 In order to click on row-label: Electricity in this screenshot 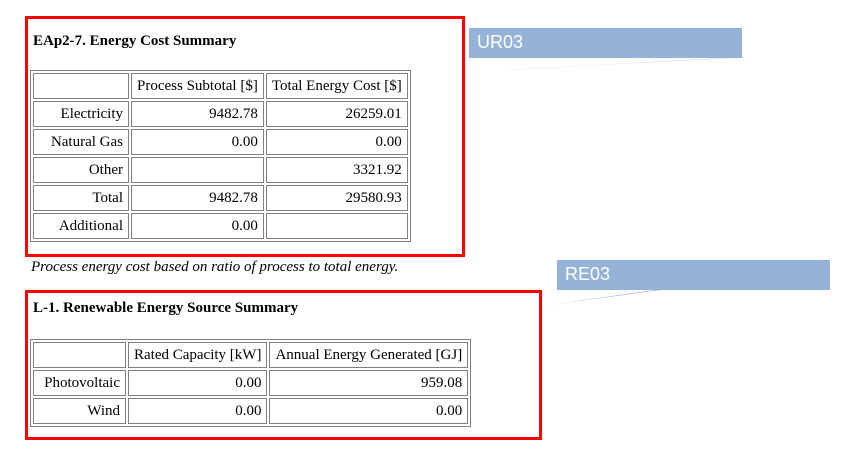, I will do `click(81, 114)`.